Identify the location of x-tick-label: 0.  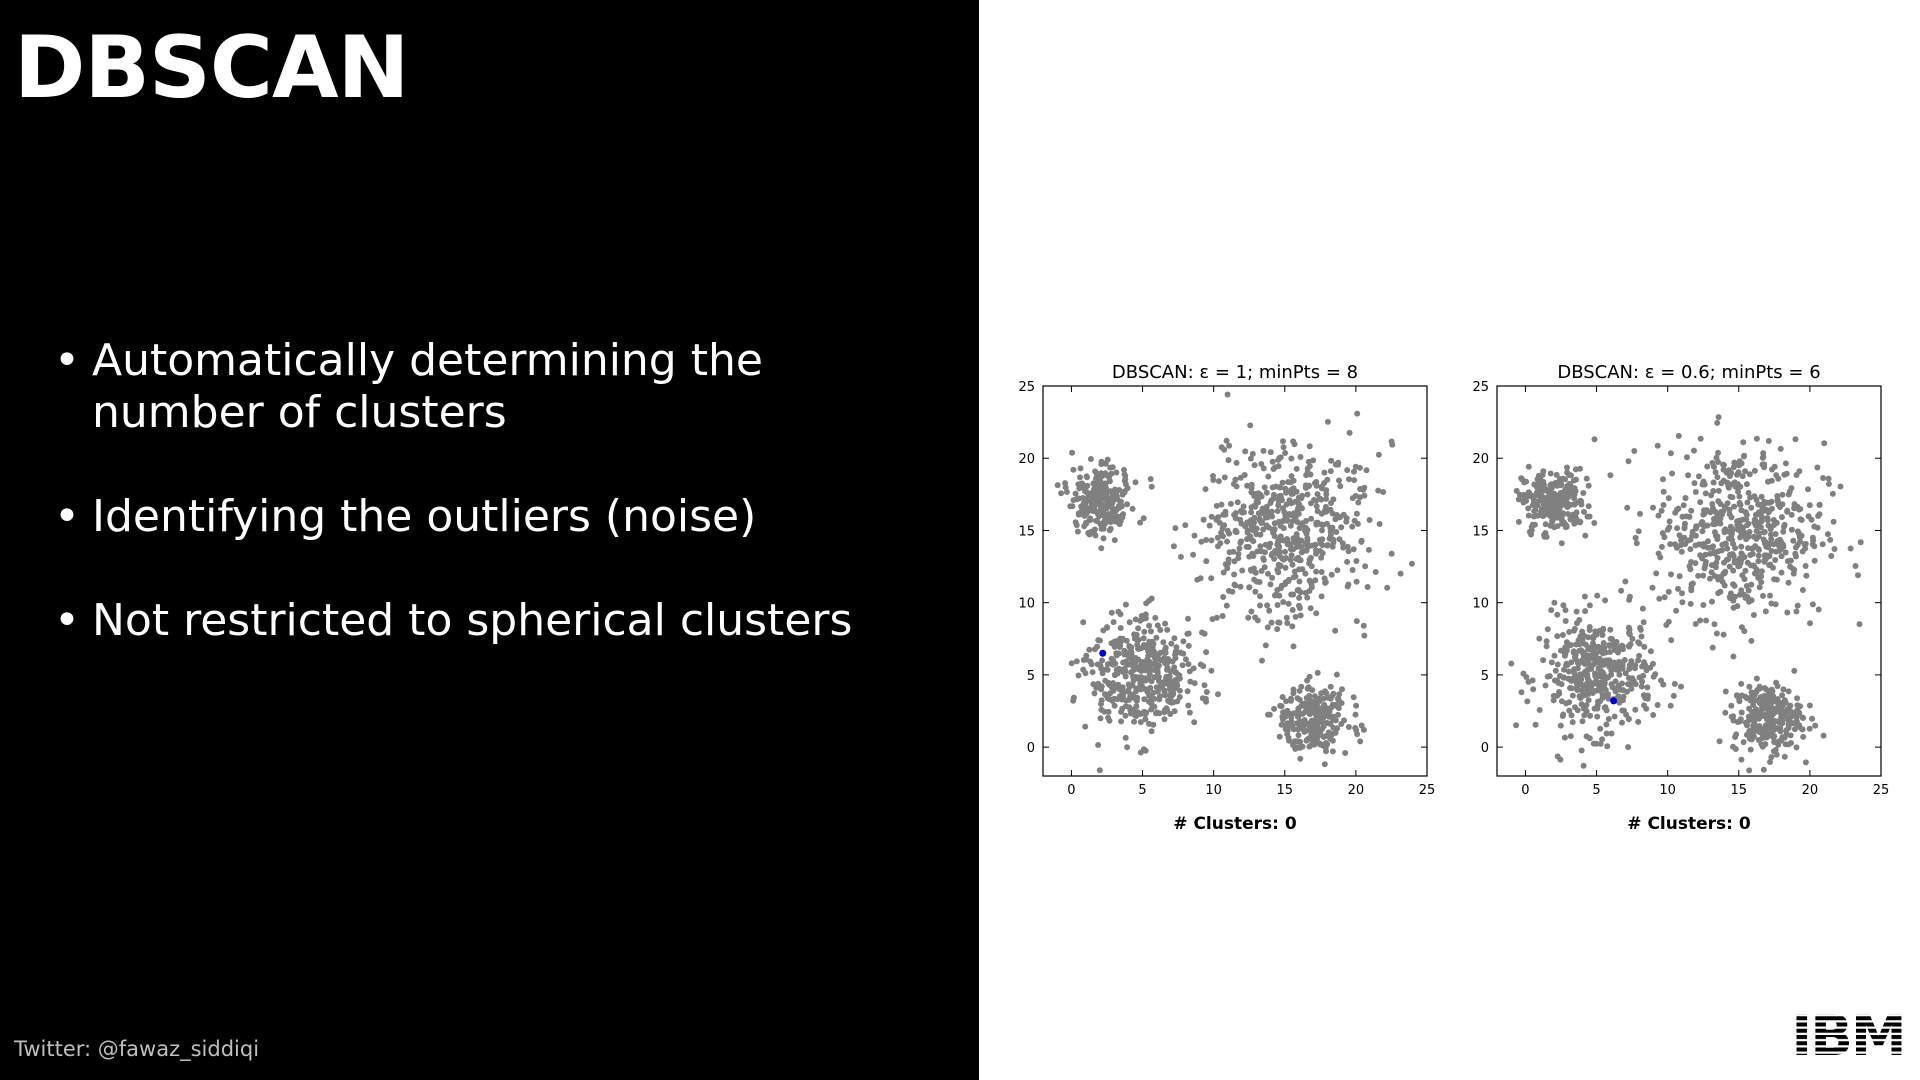
(1071, 790).